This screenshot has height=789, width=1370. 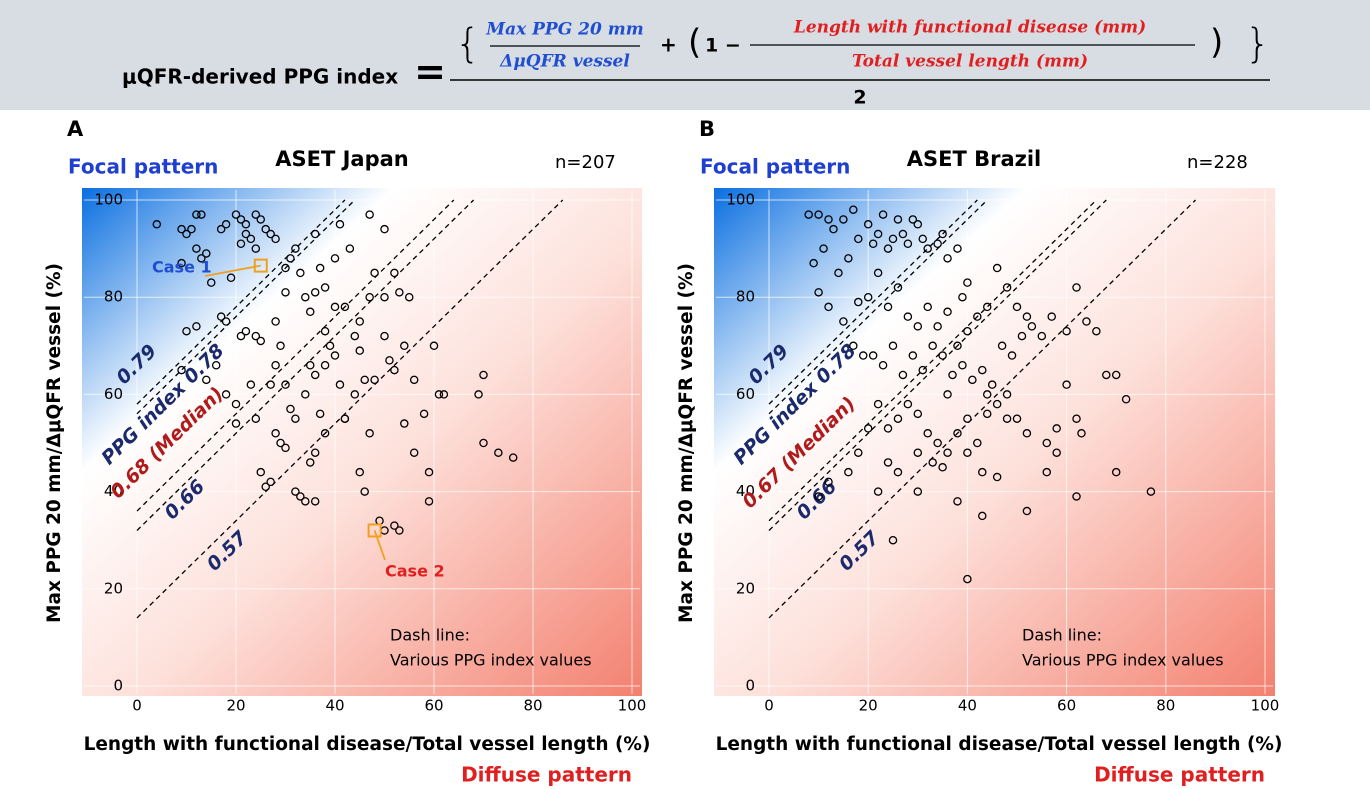 I want to click on equals: =, so click(x=430, y=72).